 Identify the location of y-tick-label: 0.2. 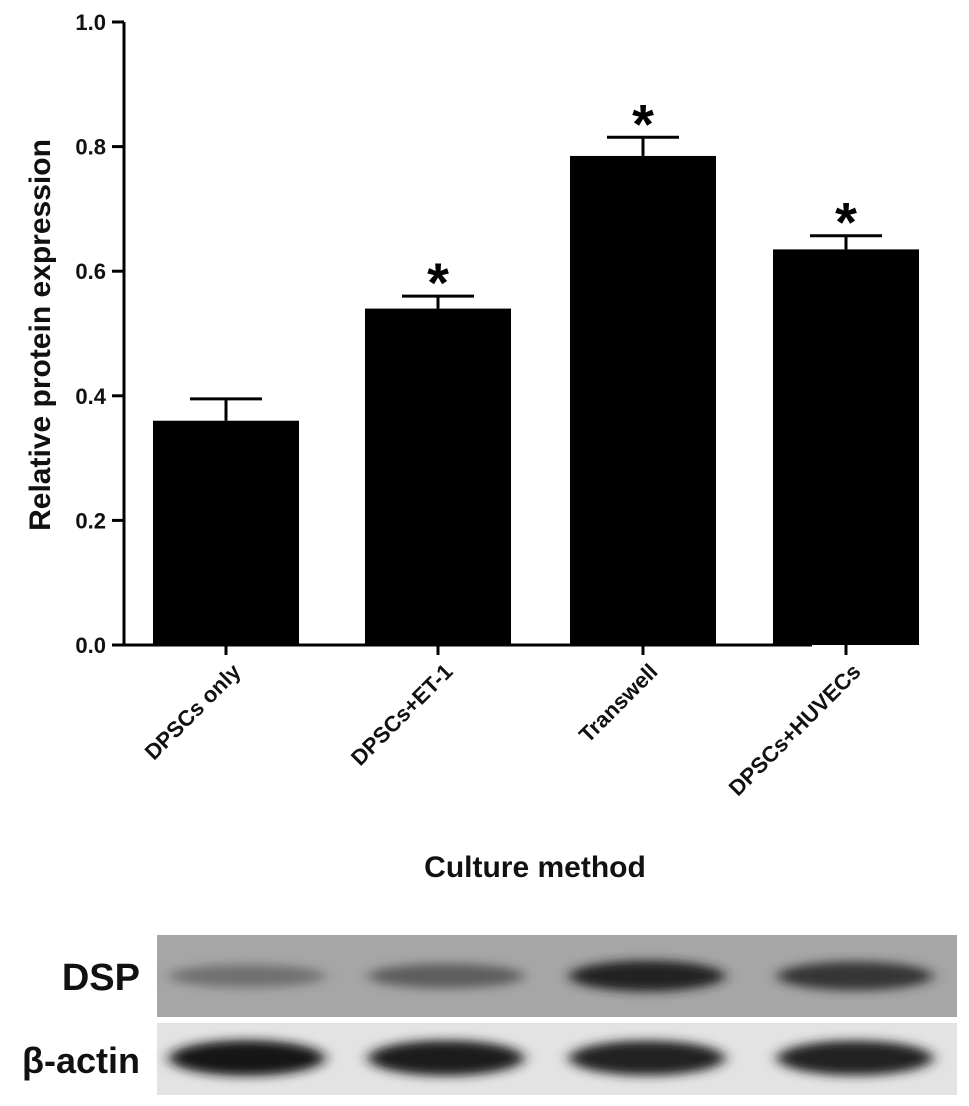
(90, 520).